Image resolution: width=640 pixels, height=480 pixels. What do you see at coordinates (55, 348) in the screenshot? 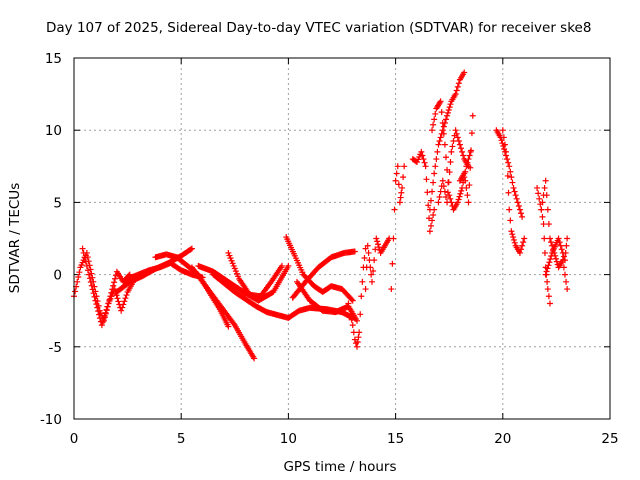
I see `y-tick-label: -5` at bounding box center [55, 348].